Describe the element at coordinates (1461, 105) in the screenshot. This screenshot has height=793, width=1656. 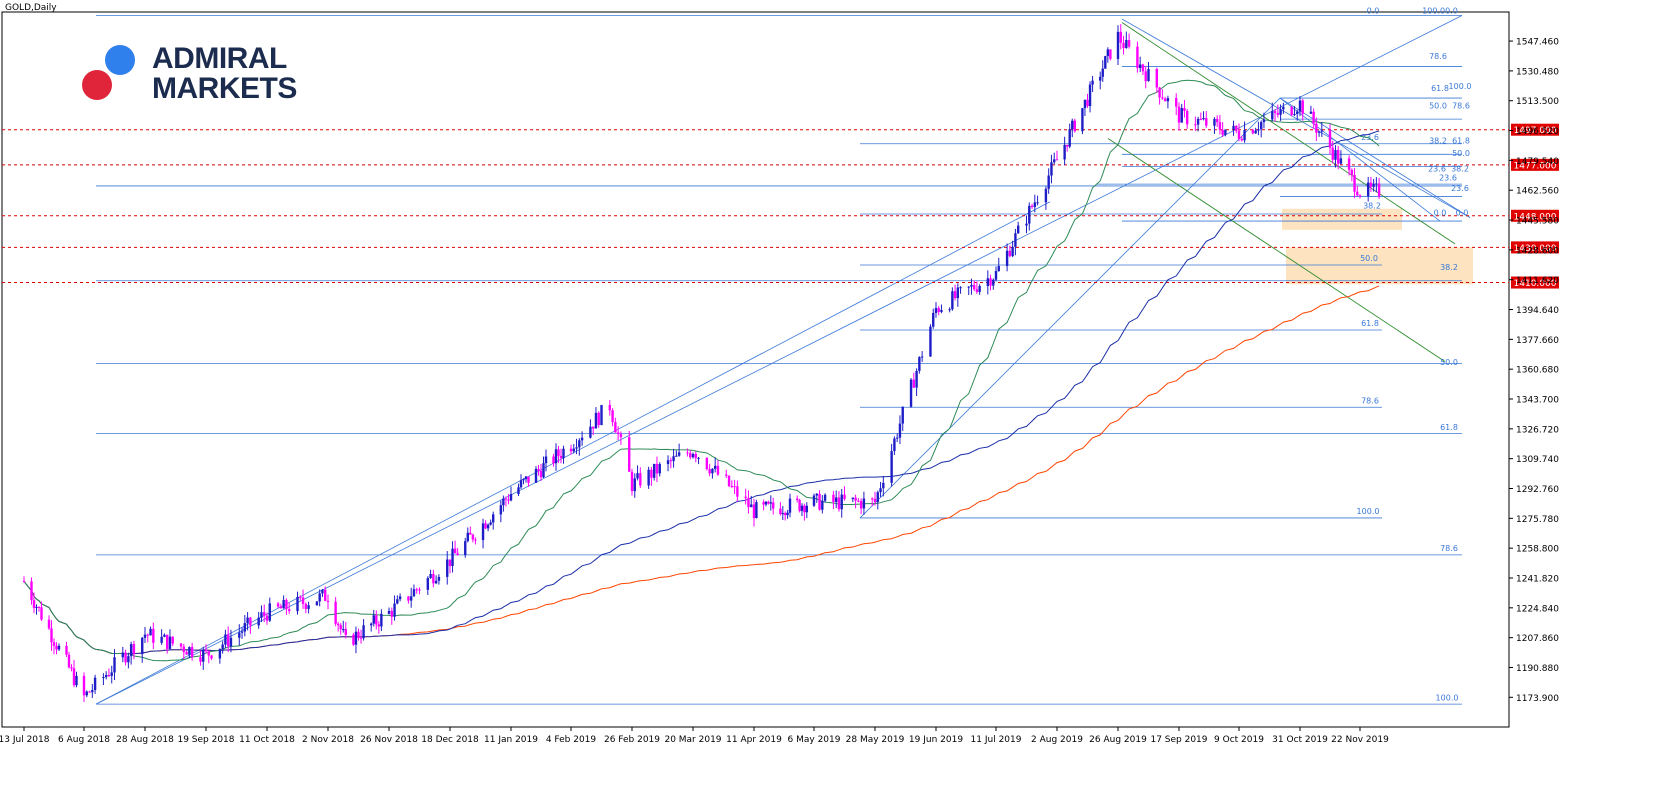
I see `fib-label-6: 78.6` at that location.